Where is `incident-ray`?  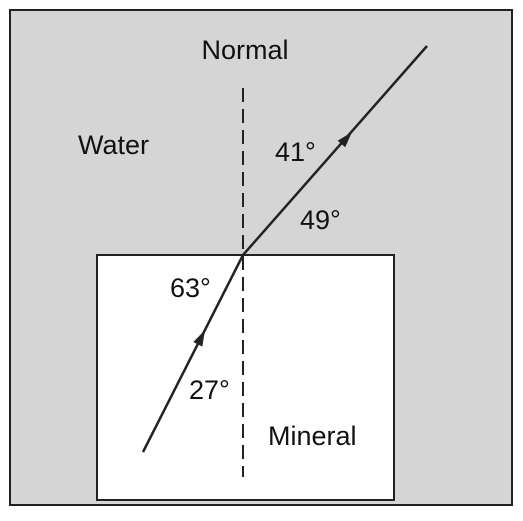
incident-ray is located at coordinates (193, 353).